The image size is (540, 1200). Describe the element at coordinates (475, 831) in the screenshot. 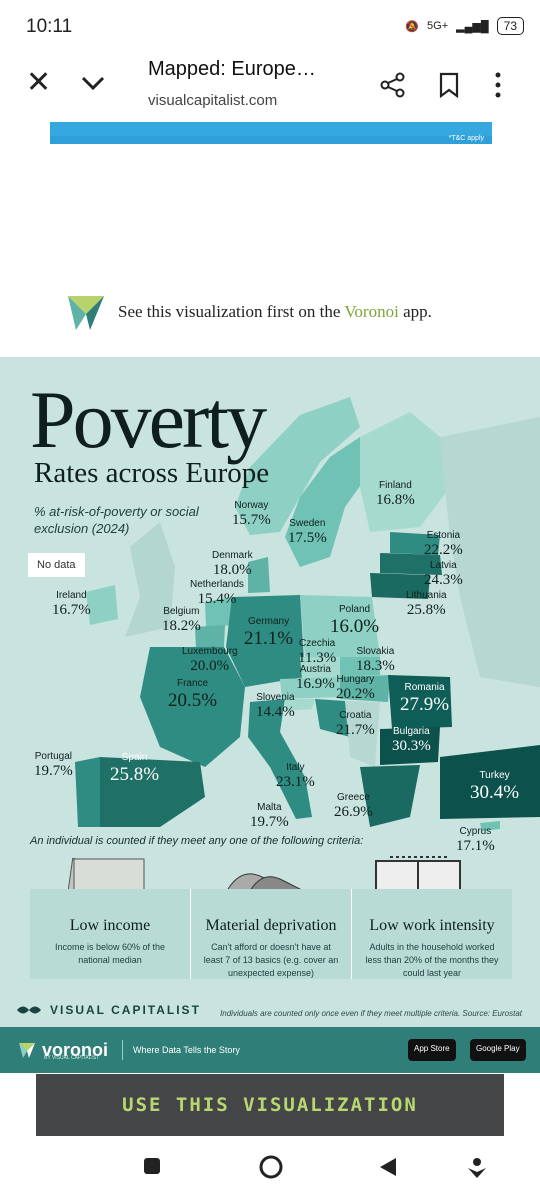

I see `country-name: Cyprus` at that location.